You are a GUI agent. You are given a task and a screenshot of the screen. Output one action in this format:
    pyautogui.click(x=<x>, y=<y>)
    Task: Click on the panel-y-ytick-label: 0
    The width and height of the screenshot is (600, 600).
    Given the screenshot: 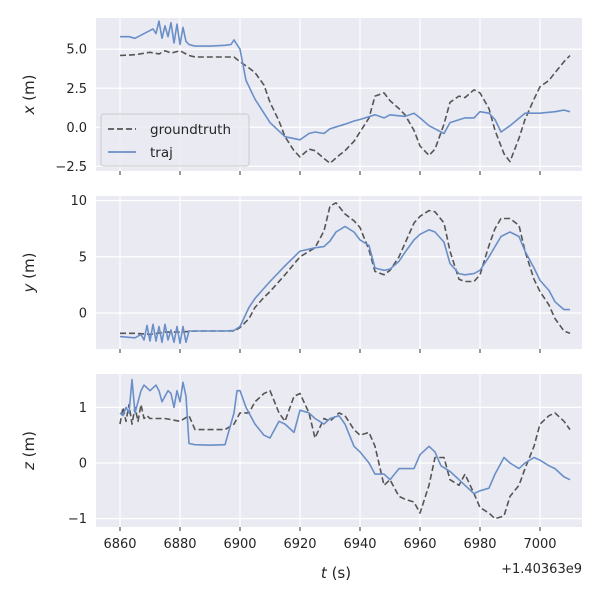 What is the action you would take?
    pyautogui.click(x=83, y=314)
    